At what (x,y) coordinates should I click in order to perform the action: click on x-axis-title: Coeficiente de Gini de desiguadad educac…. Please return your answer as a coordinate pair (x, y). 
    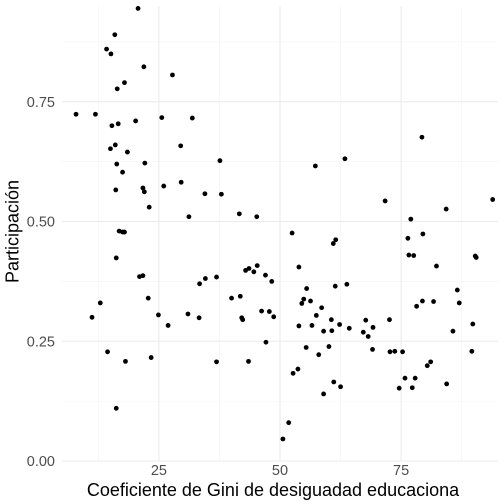
    Looking at the image, I should click on (273, 490).